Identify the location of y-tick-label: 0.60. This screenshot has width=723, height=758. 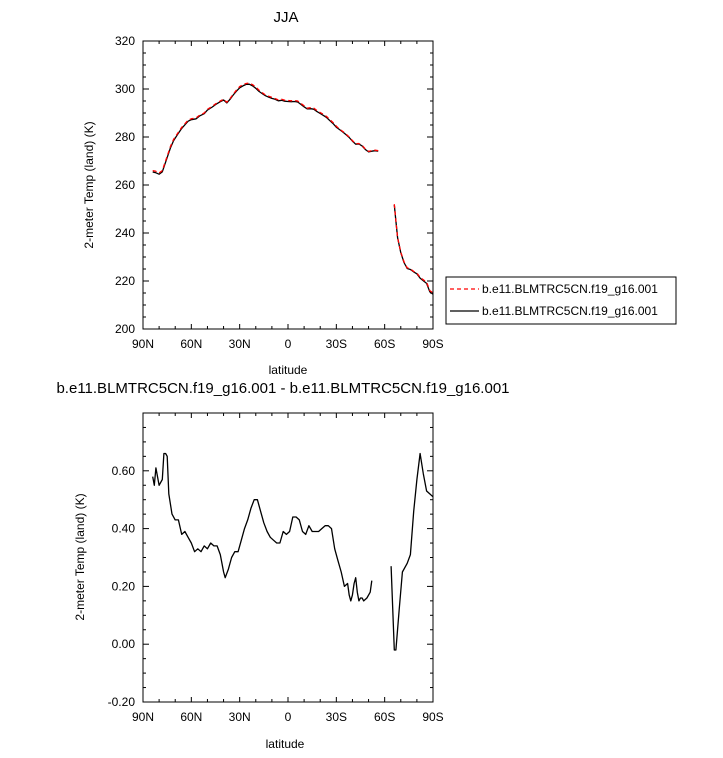
(124, 471).